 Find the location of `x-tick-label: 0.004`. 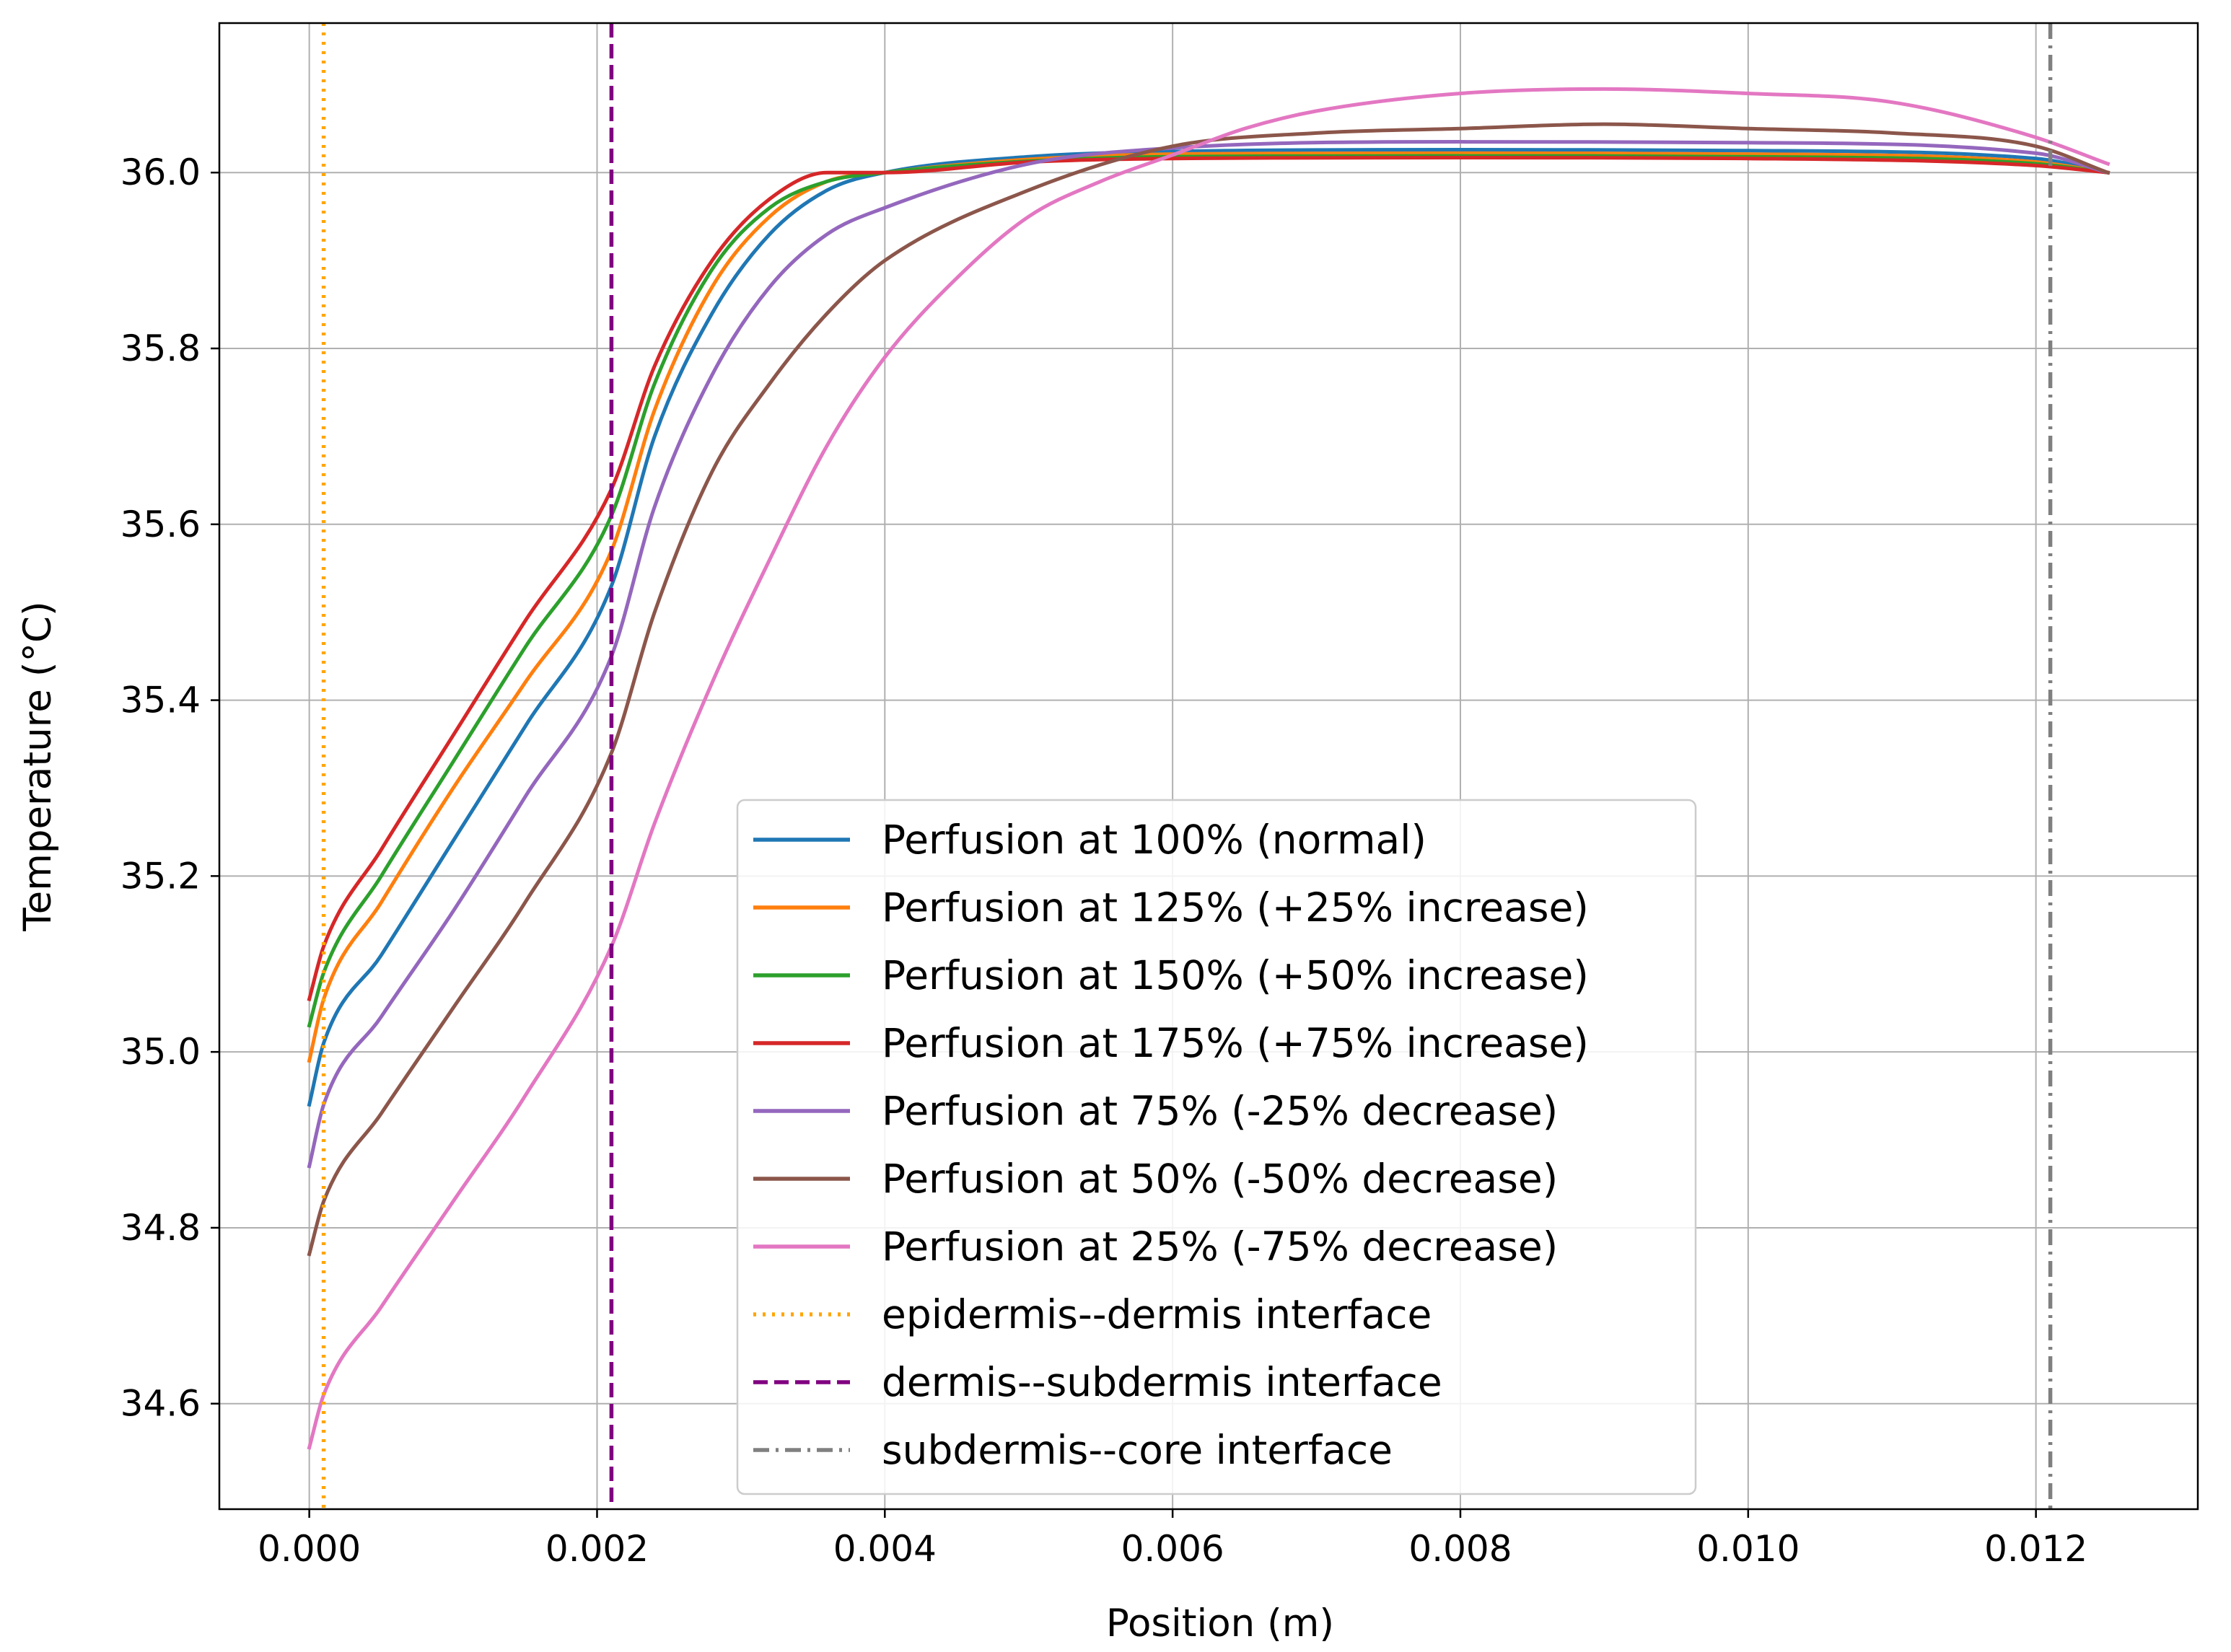

x-tick-label: 0.004 is located at coordinates (885, 1549).